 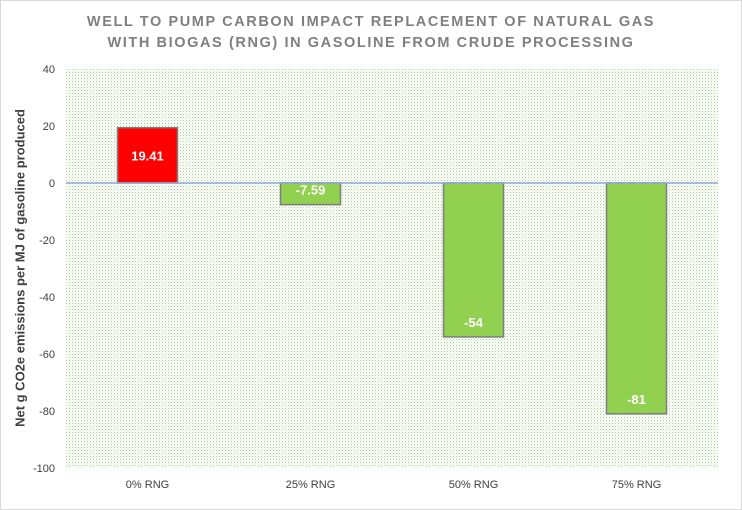 I want to click on x-tick-label: 0% RNG, so click(x=147, y=485).